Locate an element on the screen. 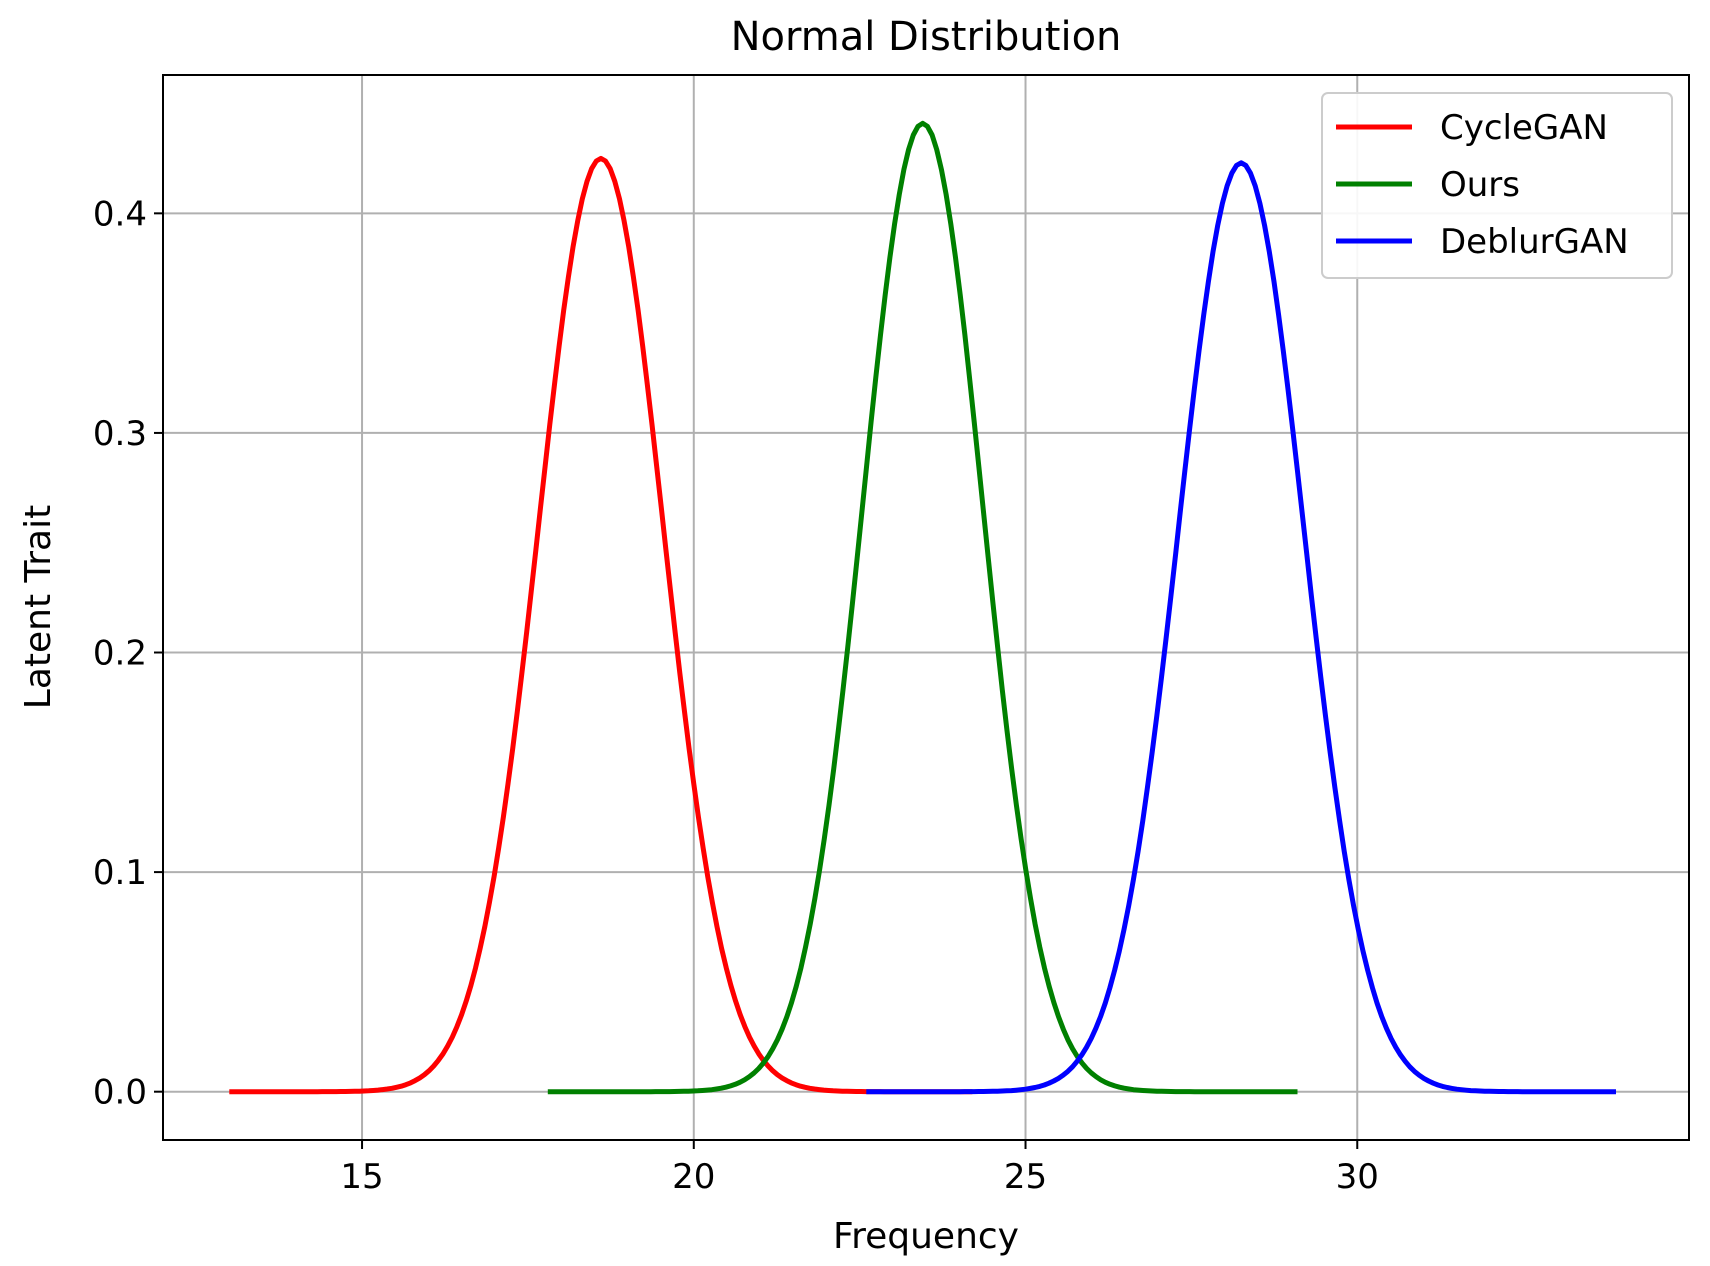 Image resolution: width=1710 pixels, height=1266 pixels. legend: CycleGAN Ours DeblurGAN is located at coordinates (1497, 185).